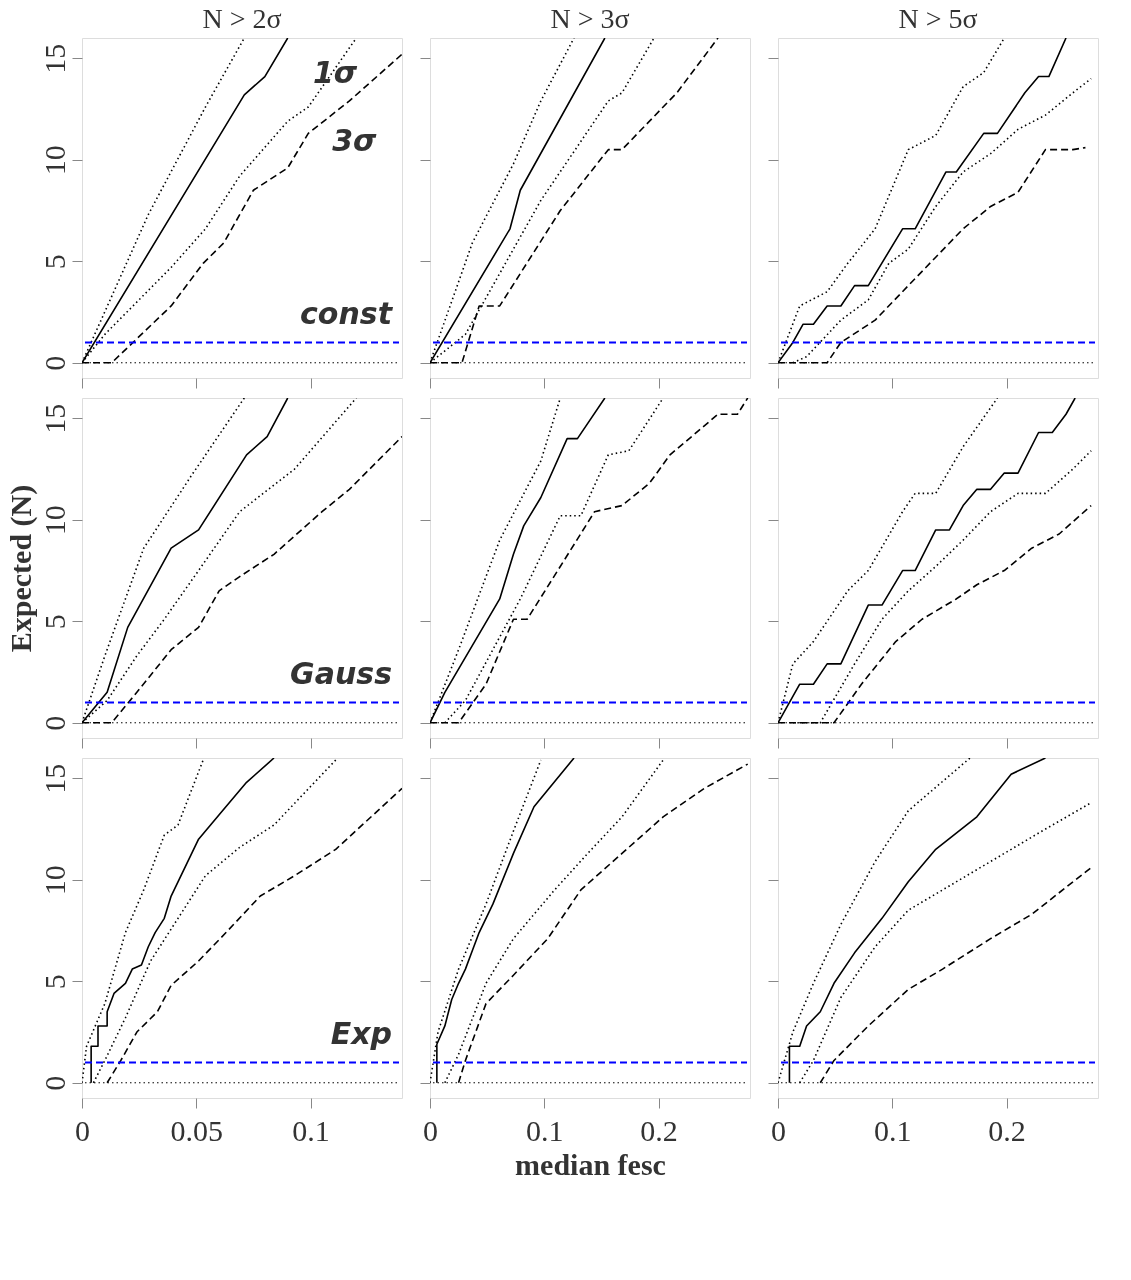 This screenshot has width=1131, height=1280. I want to click on annotation: Exp, so click(361, 1034).